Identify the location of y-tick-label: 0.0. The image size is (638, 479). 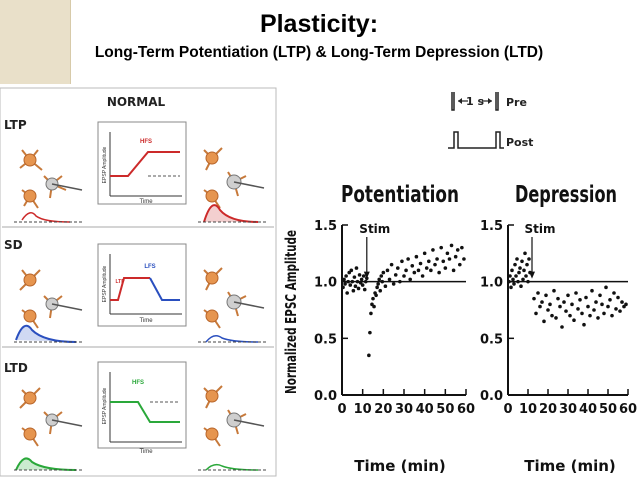
(325, 396).